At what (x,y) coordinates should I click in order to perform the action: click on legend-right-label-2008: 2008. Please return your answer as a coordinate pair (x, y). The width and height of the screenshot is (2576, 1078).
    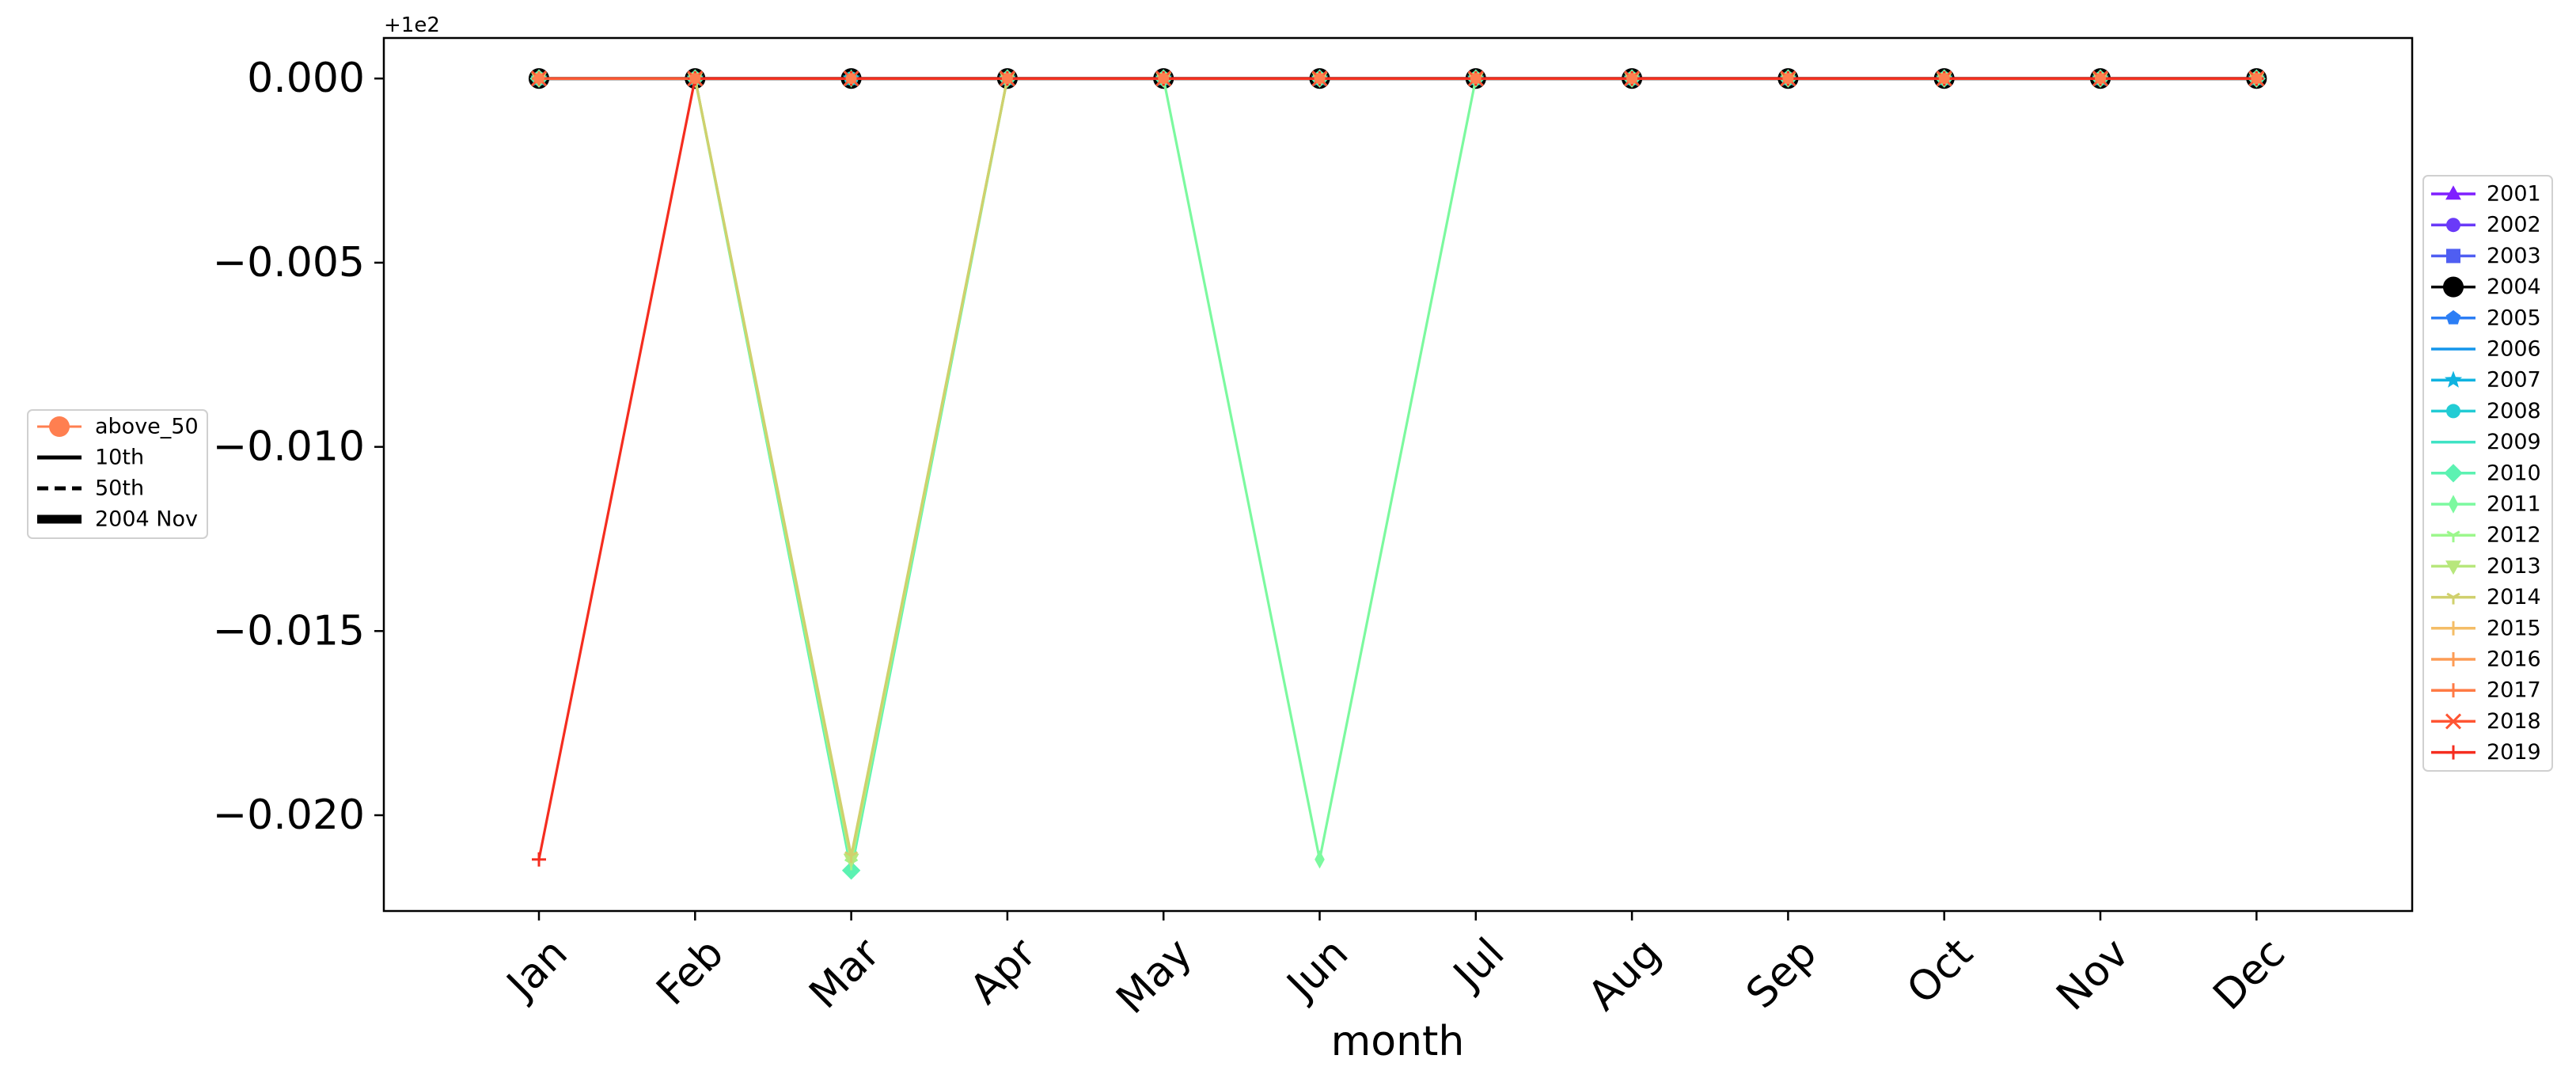
    Looking at the image, I should click on (2514, 411).